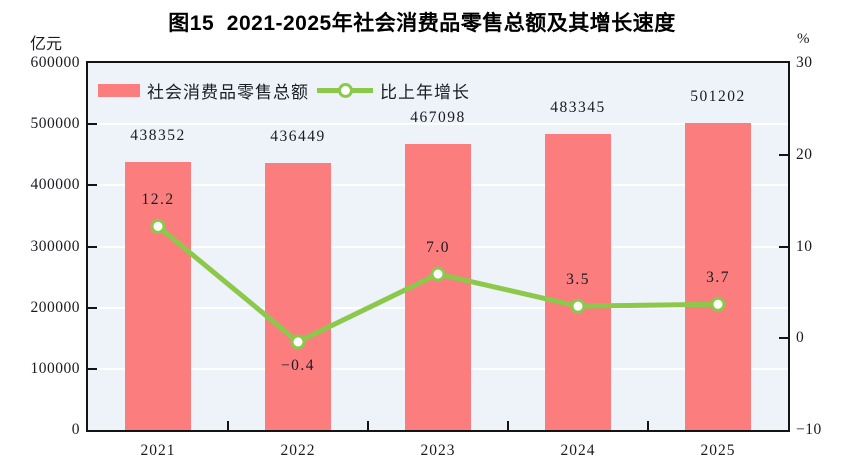 This screenshot has height=473, width=844. I want to click on left-axis-tick-label: 600000, so click(55, 62).